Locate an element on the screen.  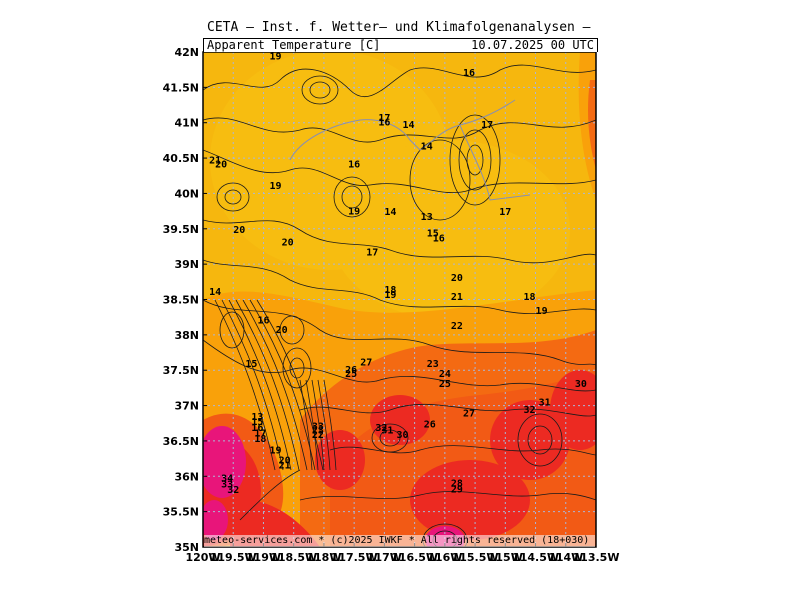
lon-tick-label: 119.5W is located at coordinates (233, 557).